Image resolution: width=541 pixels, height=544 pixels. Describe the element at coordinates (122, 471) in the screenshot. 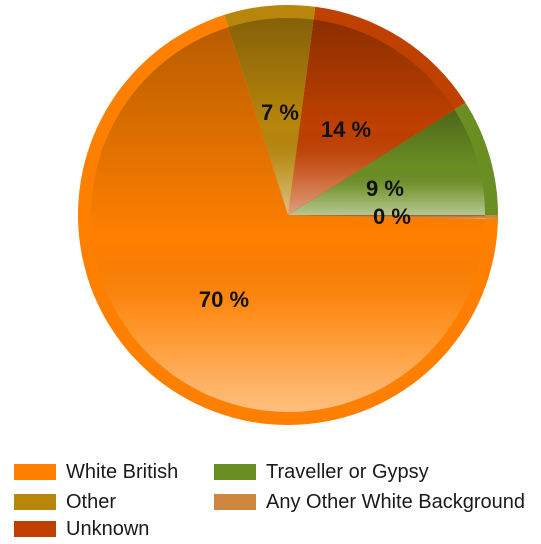

I see `legend-label: White British` at that location.